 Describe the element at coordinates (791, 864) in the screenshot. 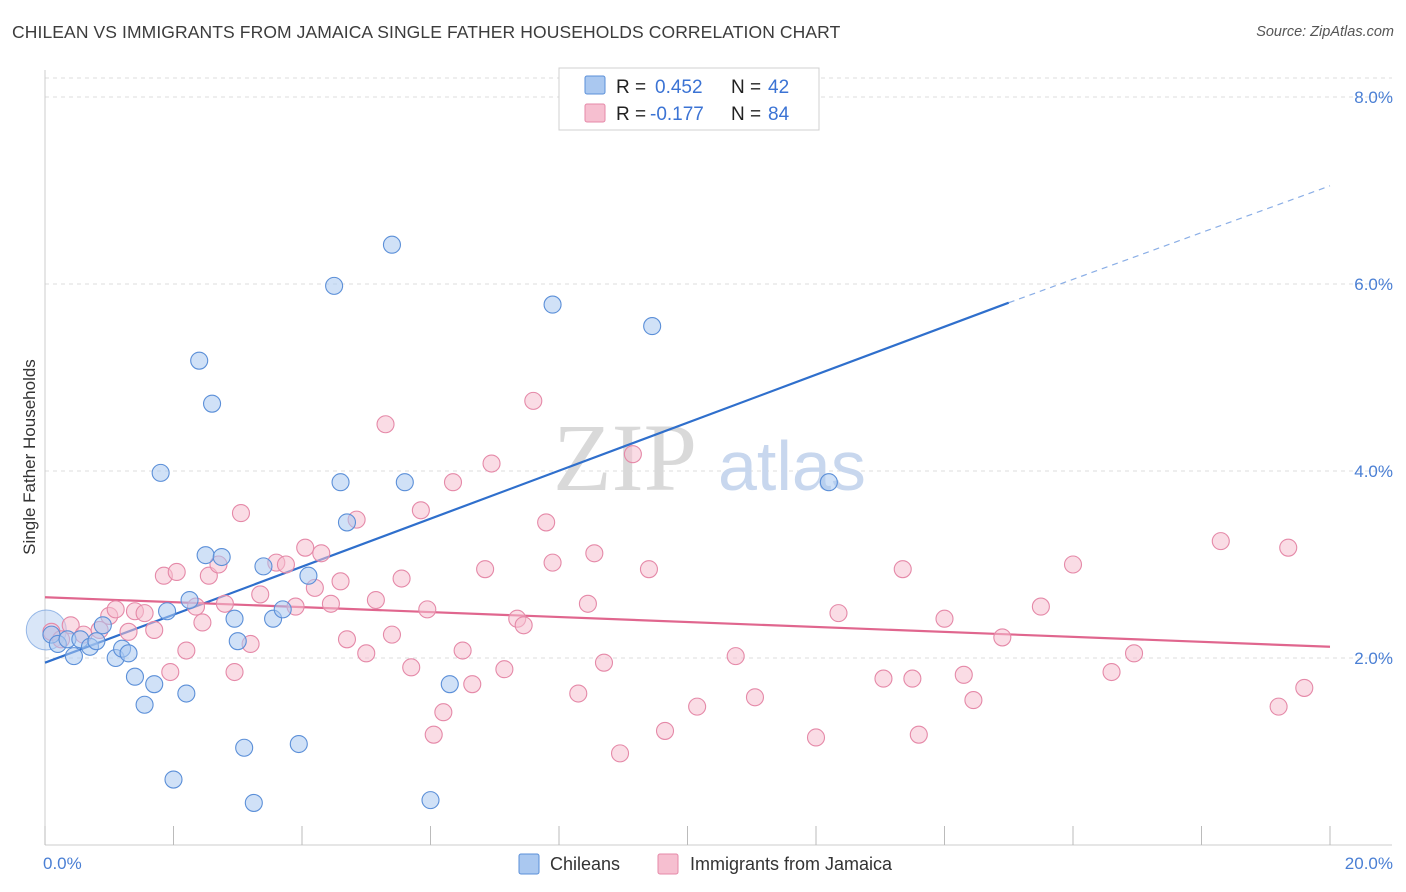

I see `series-legend-label-jamaica: Immigrants from Jamaica` at that location.